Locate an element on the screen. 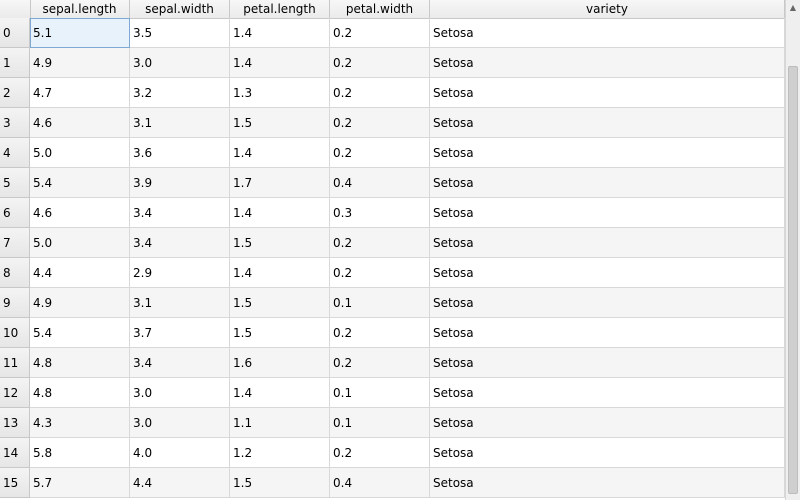 This screenshot has height=500, width=800. table-row: 15 5.7 4.4 1.5 0.4 Setosa is located at coordinates (392, 483).